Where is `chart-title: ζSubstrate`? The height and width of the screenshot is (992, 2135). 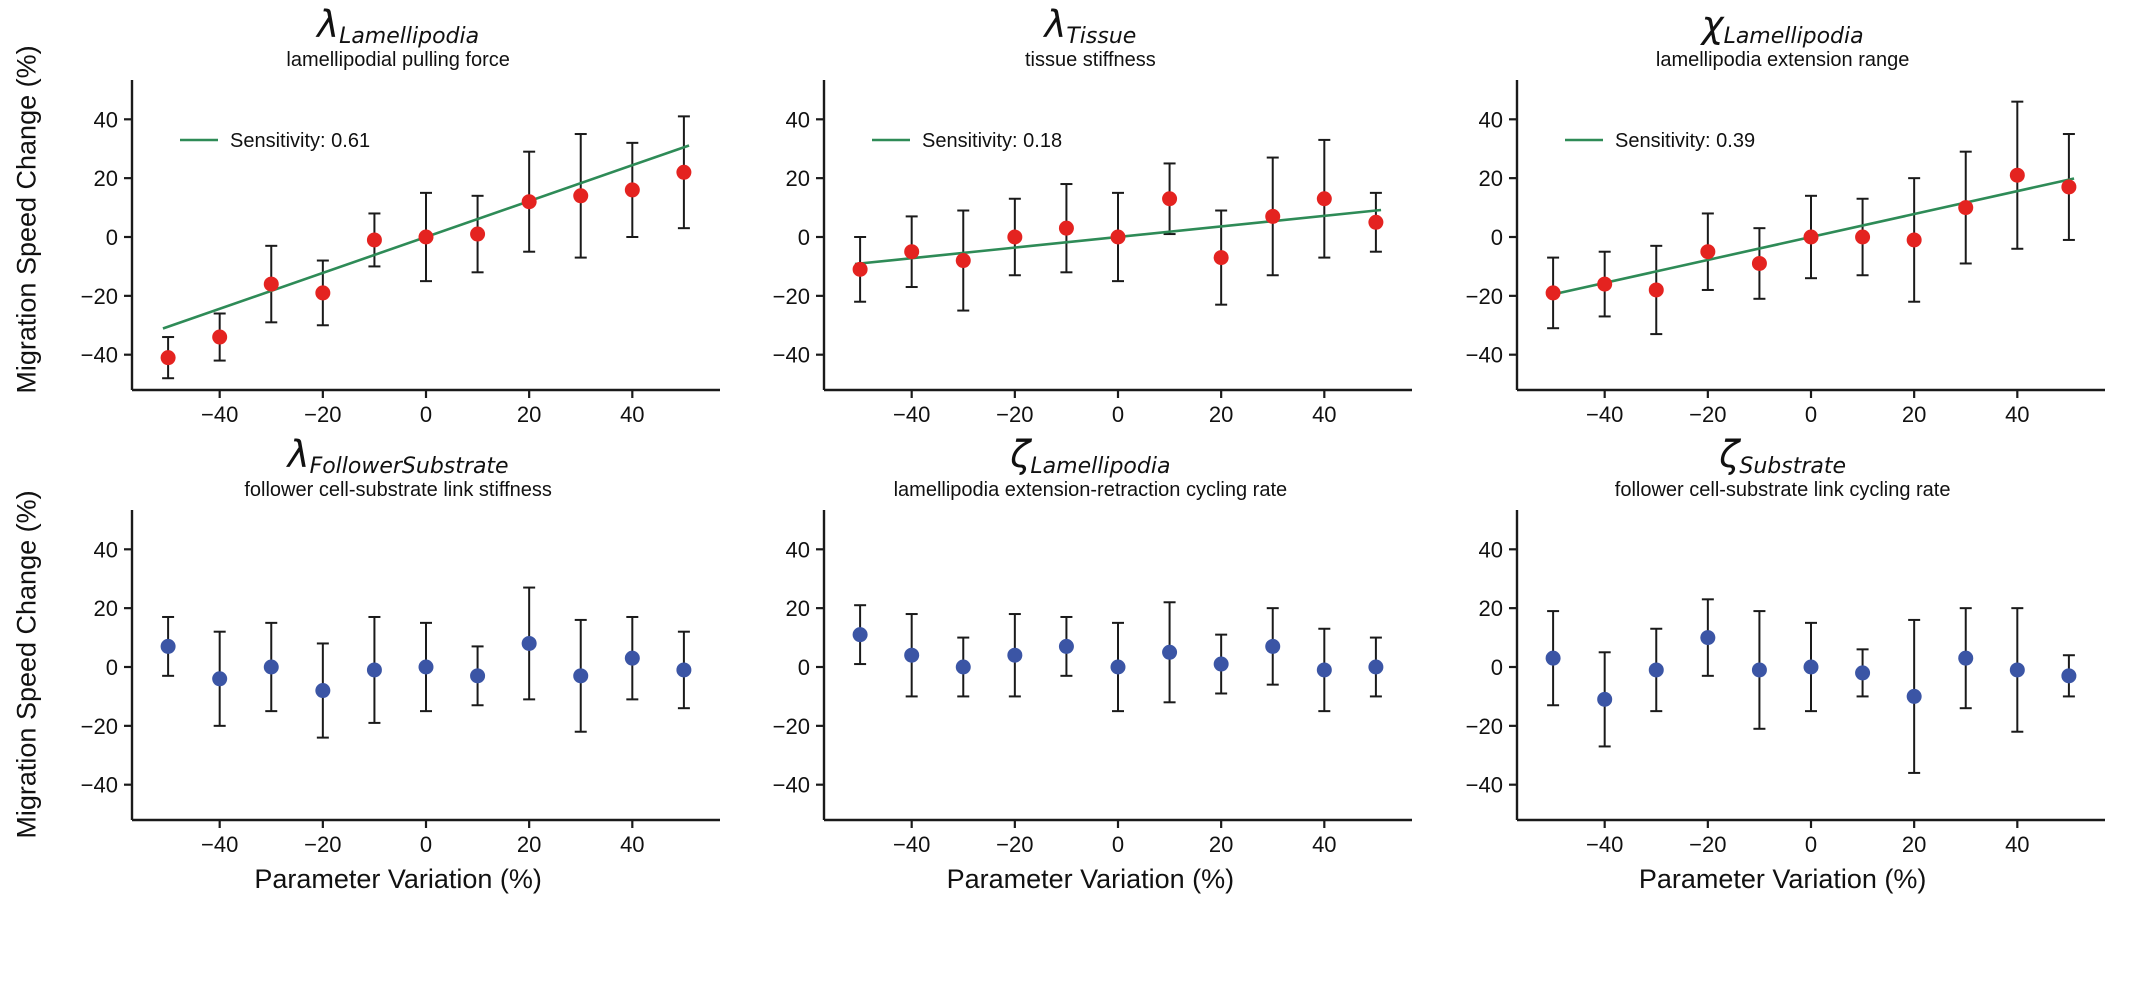
chart-title: ζSubstrate is located at coordinates (1782, 457).